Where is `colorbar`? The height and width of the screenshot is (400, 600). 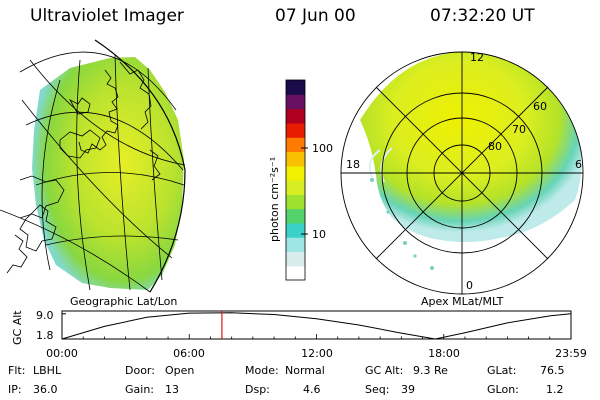
colorbar is located at coordinates (296, 180).